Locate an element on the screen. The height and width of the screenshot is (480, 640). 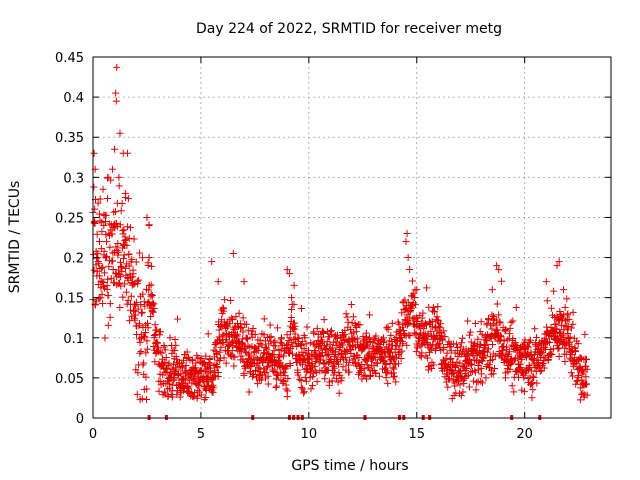
x-tick-label: 0 is located at coordinates (93, 434).